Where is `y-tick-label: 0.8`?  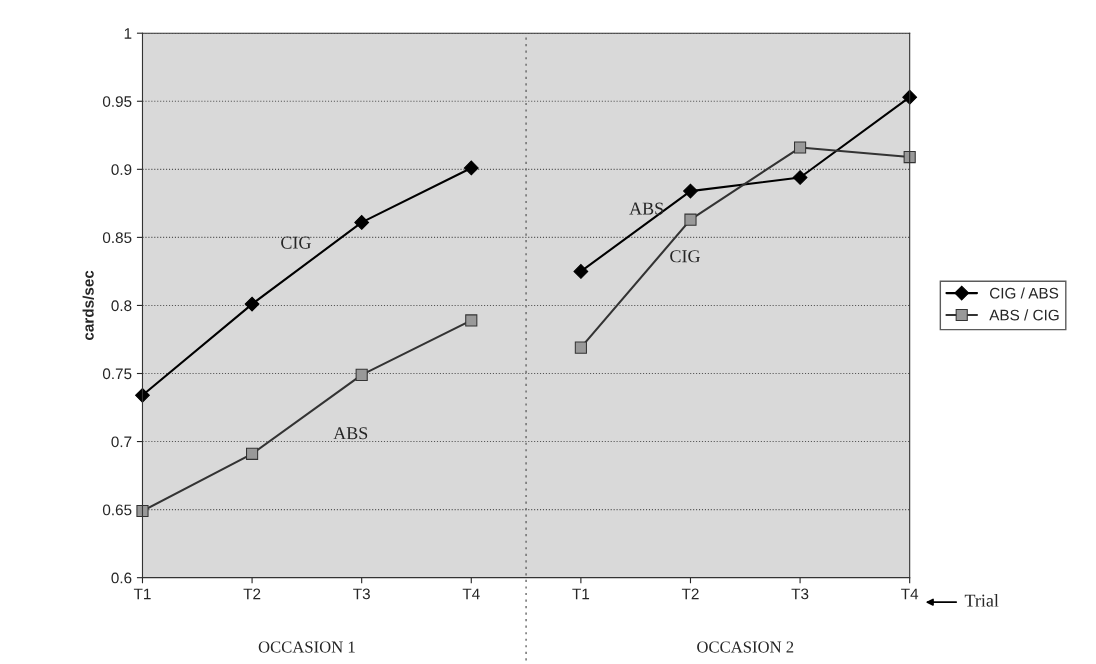
y-tick-label: 0.8 is located at coordinates (121, 306).